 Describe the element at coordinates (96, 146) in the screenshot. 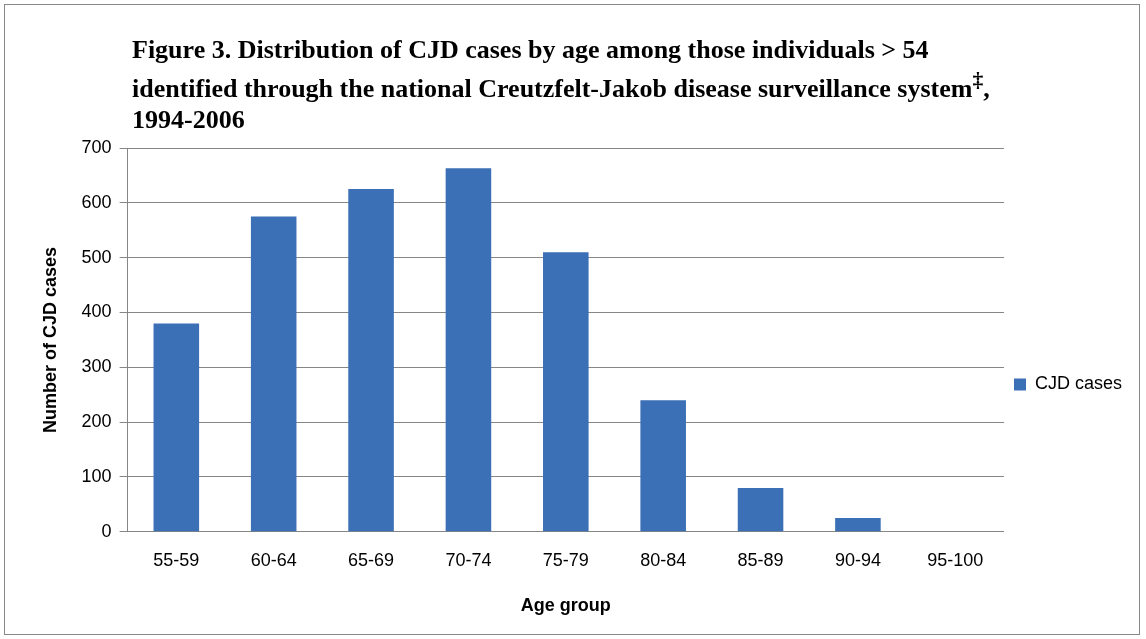

I see `y-tick-label: 700` at that location.